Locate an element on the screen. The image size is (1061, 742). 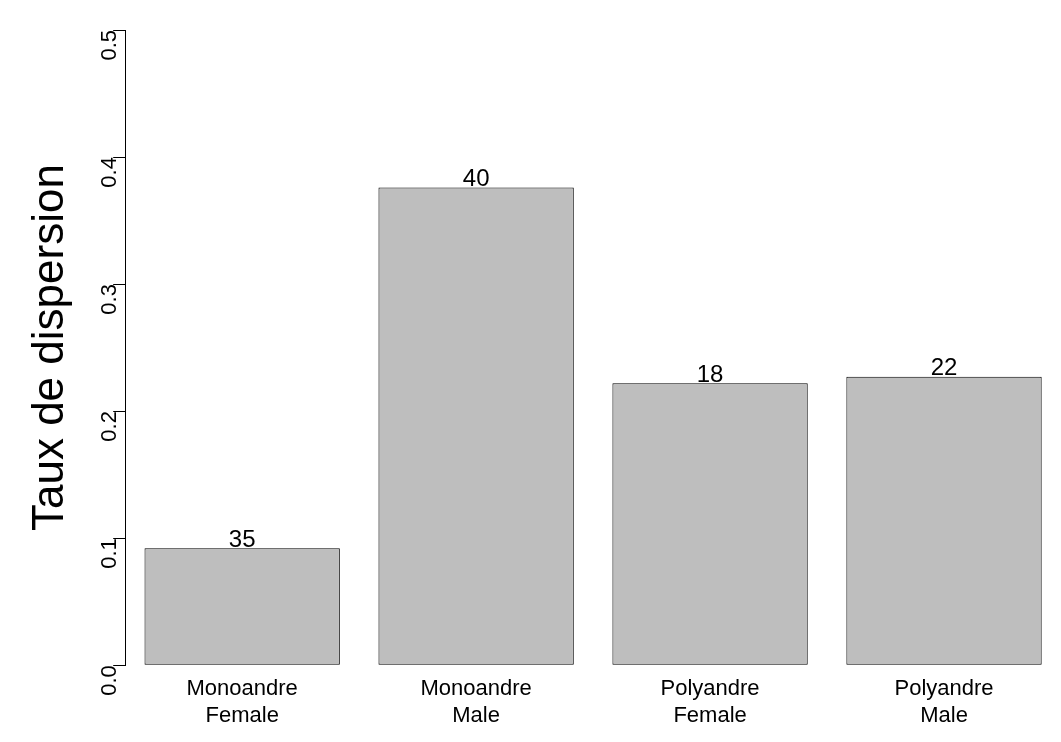
y-tick-label: 0.5 is located at coordinates (109, 45).